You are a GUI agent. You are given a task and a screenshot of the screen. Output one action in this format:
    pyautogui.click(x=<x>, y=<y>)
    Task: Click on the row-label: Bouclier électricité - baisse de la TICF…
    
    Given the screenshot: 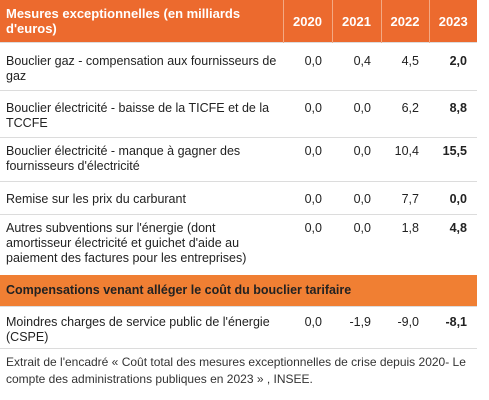 What is the action you would take?
    pyautogui.click(x=141, y=114)
    